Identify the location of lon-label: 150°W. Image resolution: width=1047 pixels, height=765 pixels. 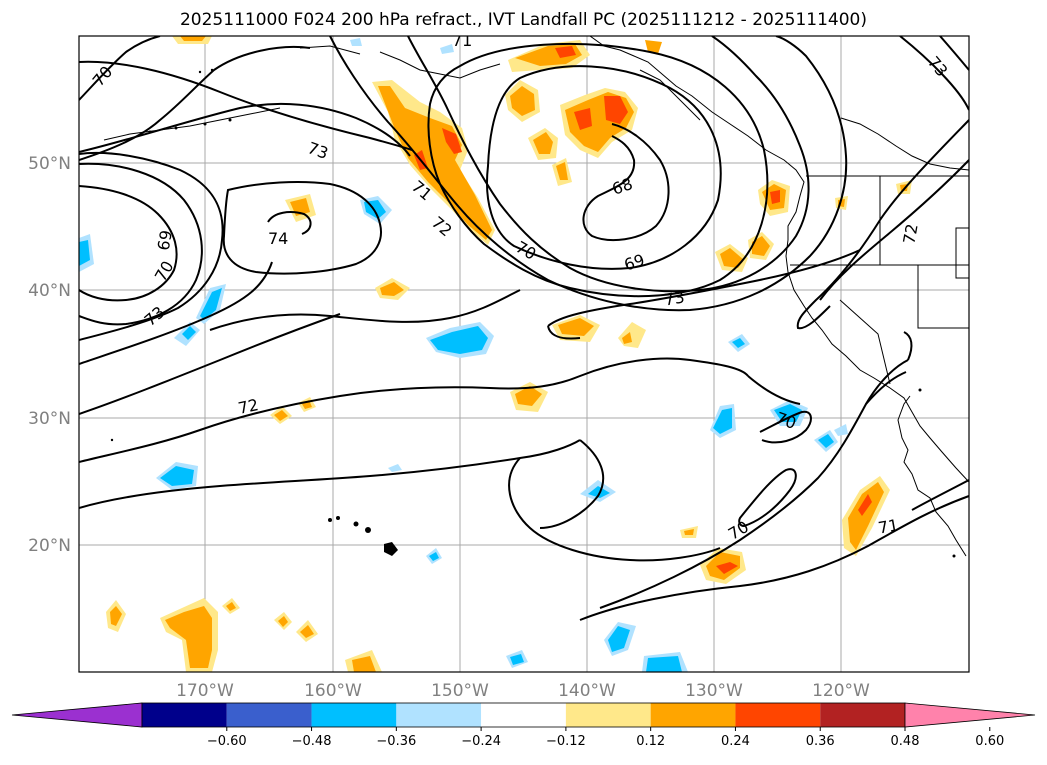
(460, 691).